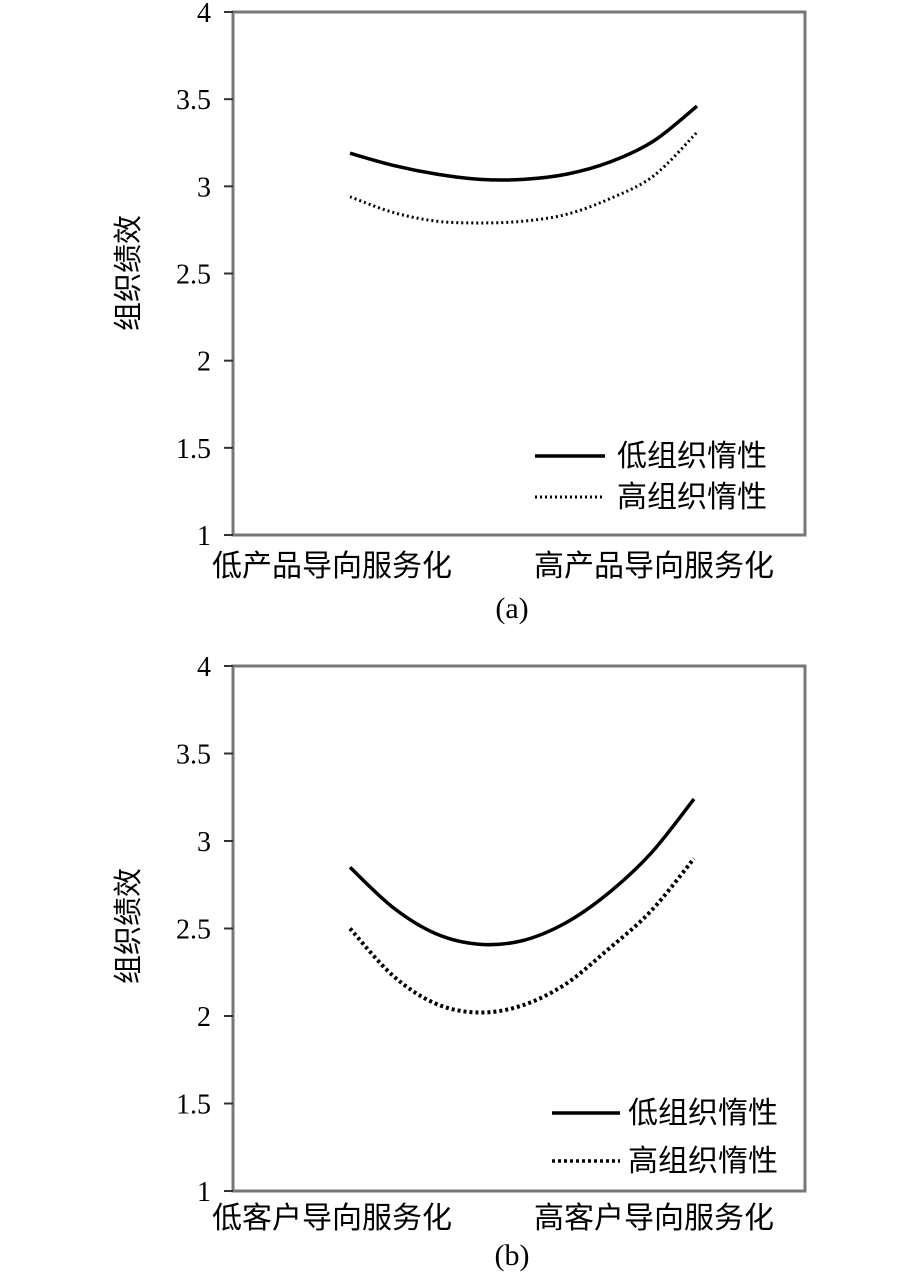 This screenshot has height=1274, width=921. Describe the element at coordinates (692, 456) in the screenshot. I see `legend-label-low-a: 低组织惰性` at that location.